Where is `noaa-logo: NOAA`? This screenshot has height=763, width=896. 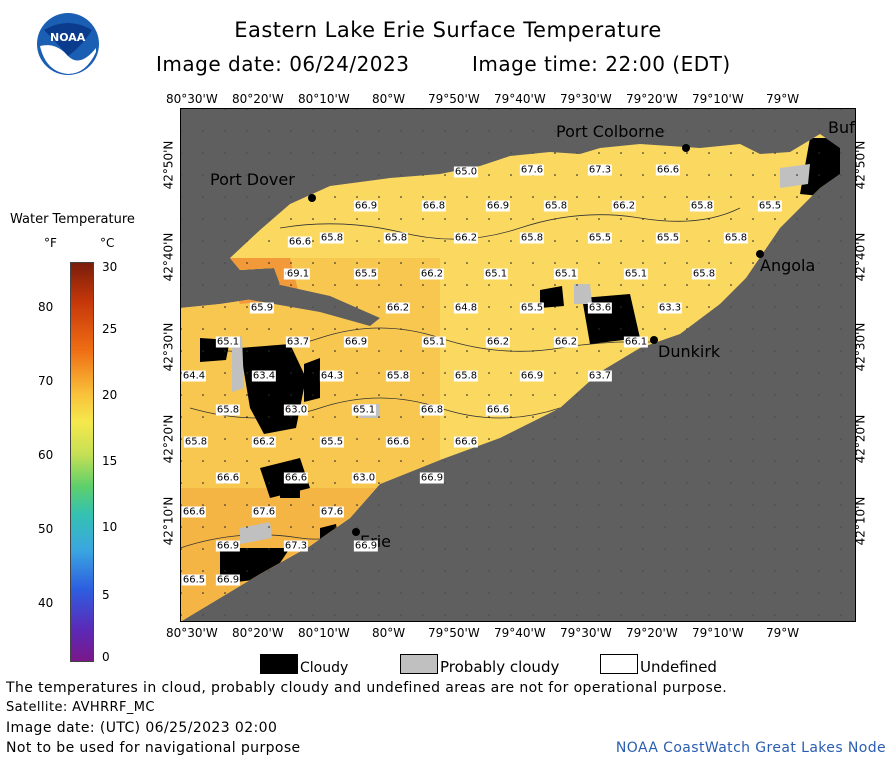
noaa-logo: NOAA is located at coordinates (68, 44).